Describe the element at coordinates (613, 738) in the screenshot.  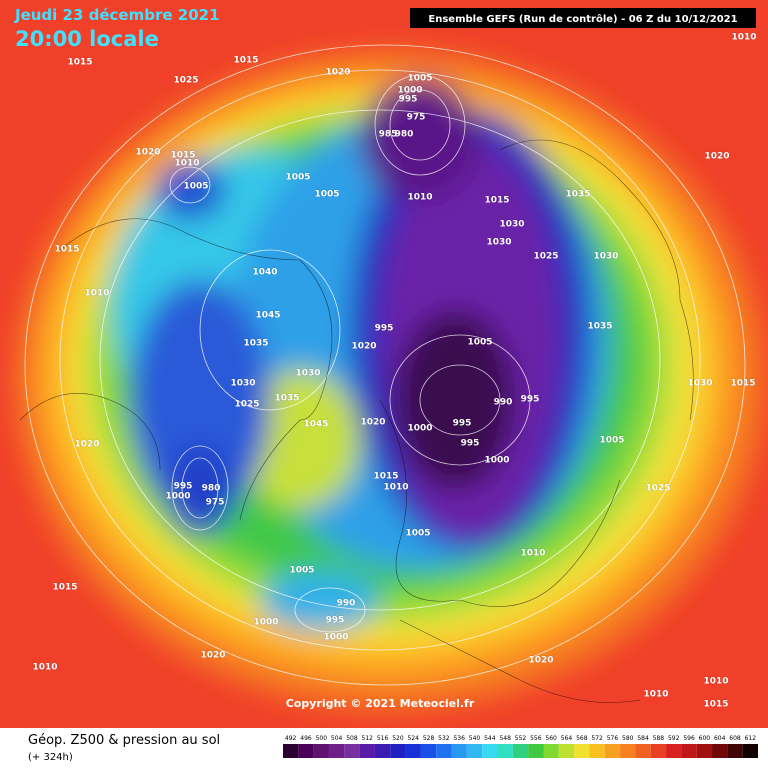
I see `scale-label: 576` at that location.